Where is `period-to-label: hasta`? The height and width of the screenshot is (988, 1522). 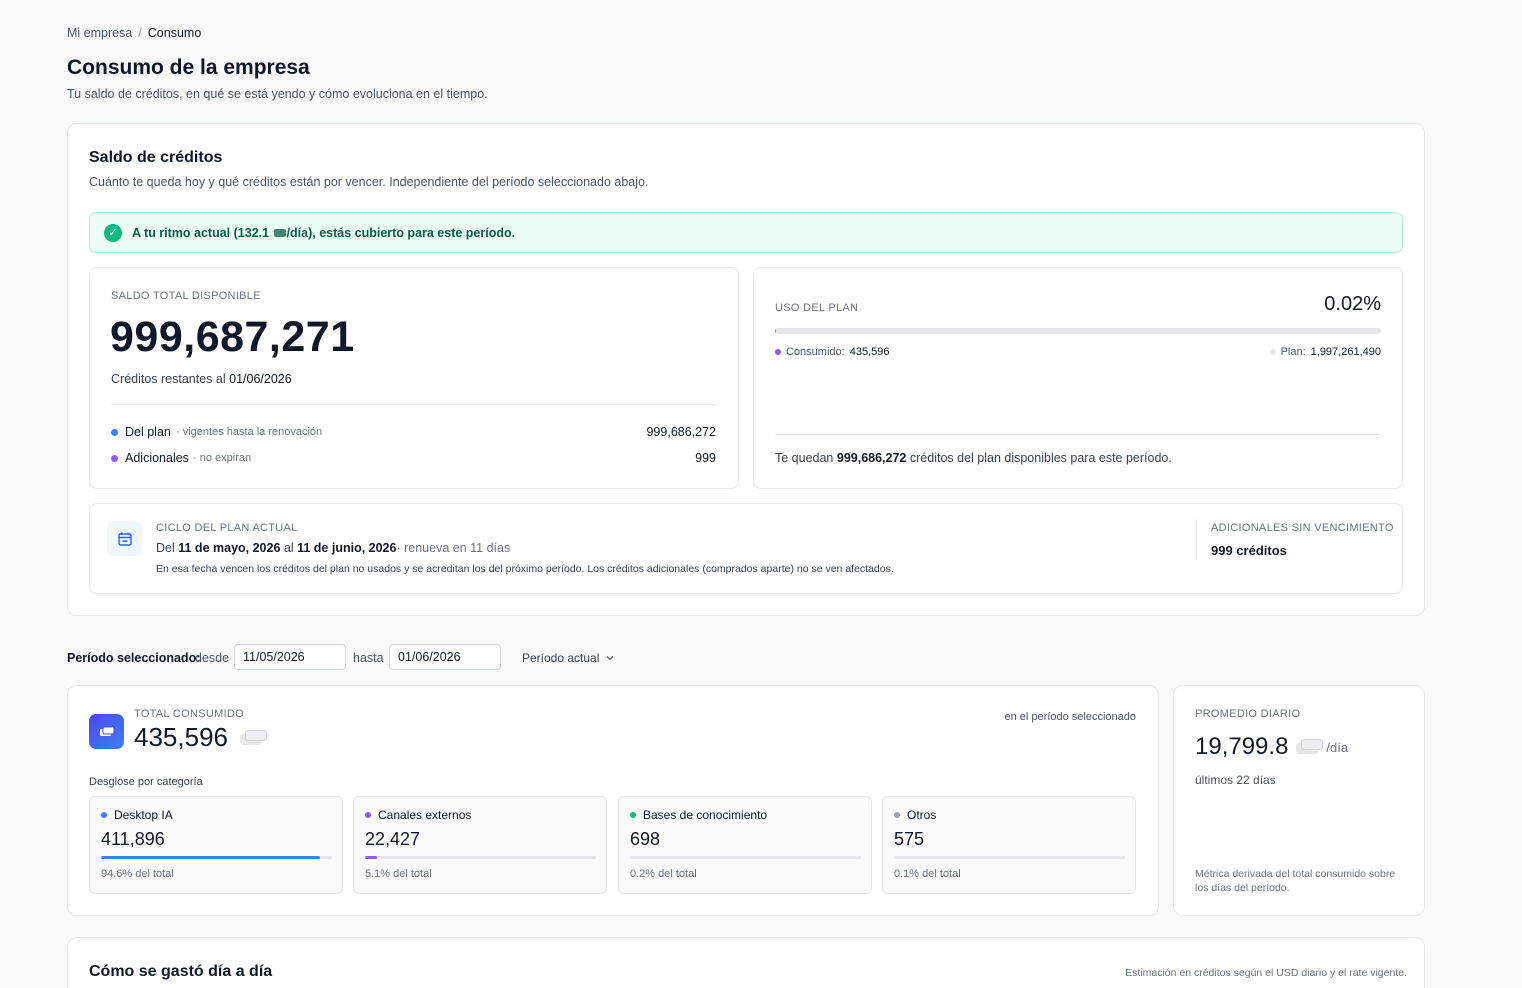 period-to-label: hasta is located at coordinates (368, 658).